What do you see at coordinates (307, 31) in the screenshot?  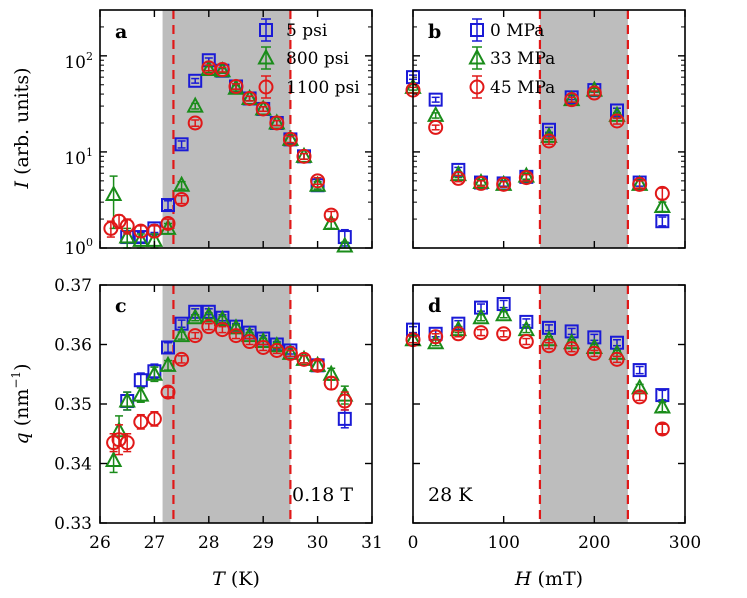 I see `legend-a-item-5psi: 5 psi` at bounding box center [307, 31].